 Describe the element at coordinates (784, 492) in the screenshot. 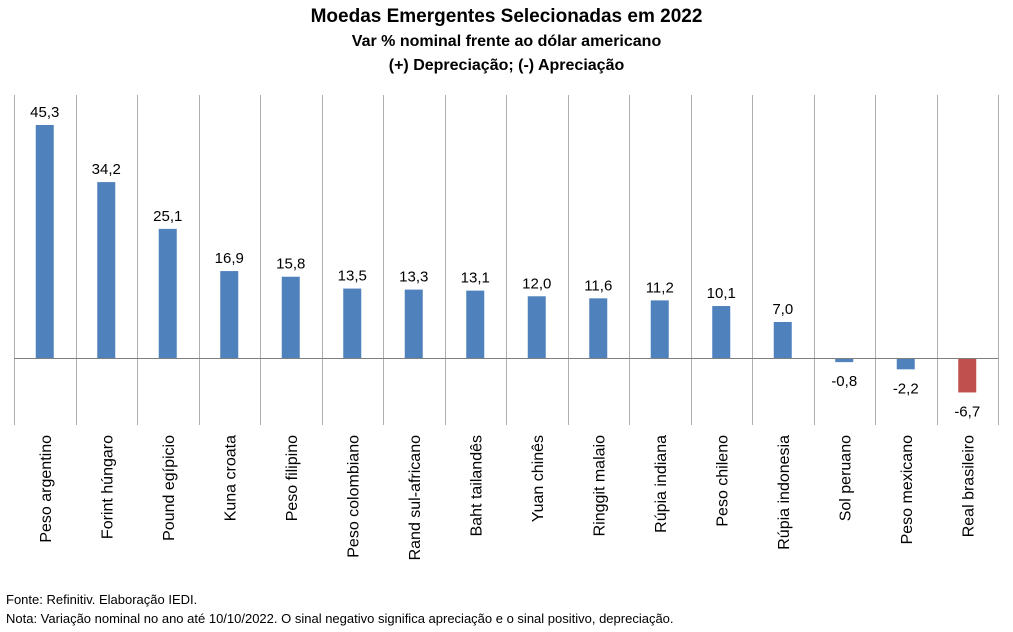

I see `category-label: Rúpia indonesia` at that location.